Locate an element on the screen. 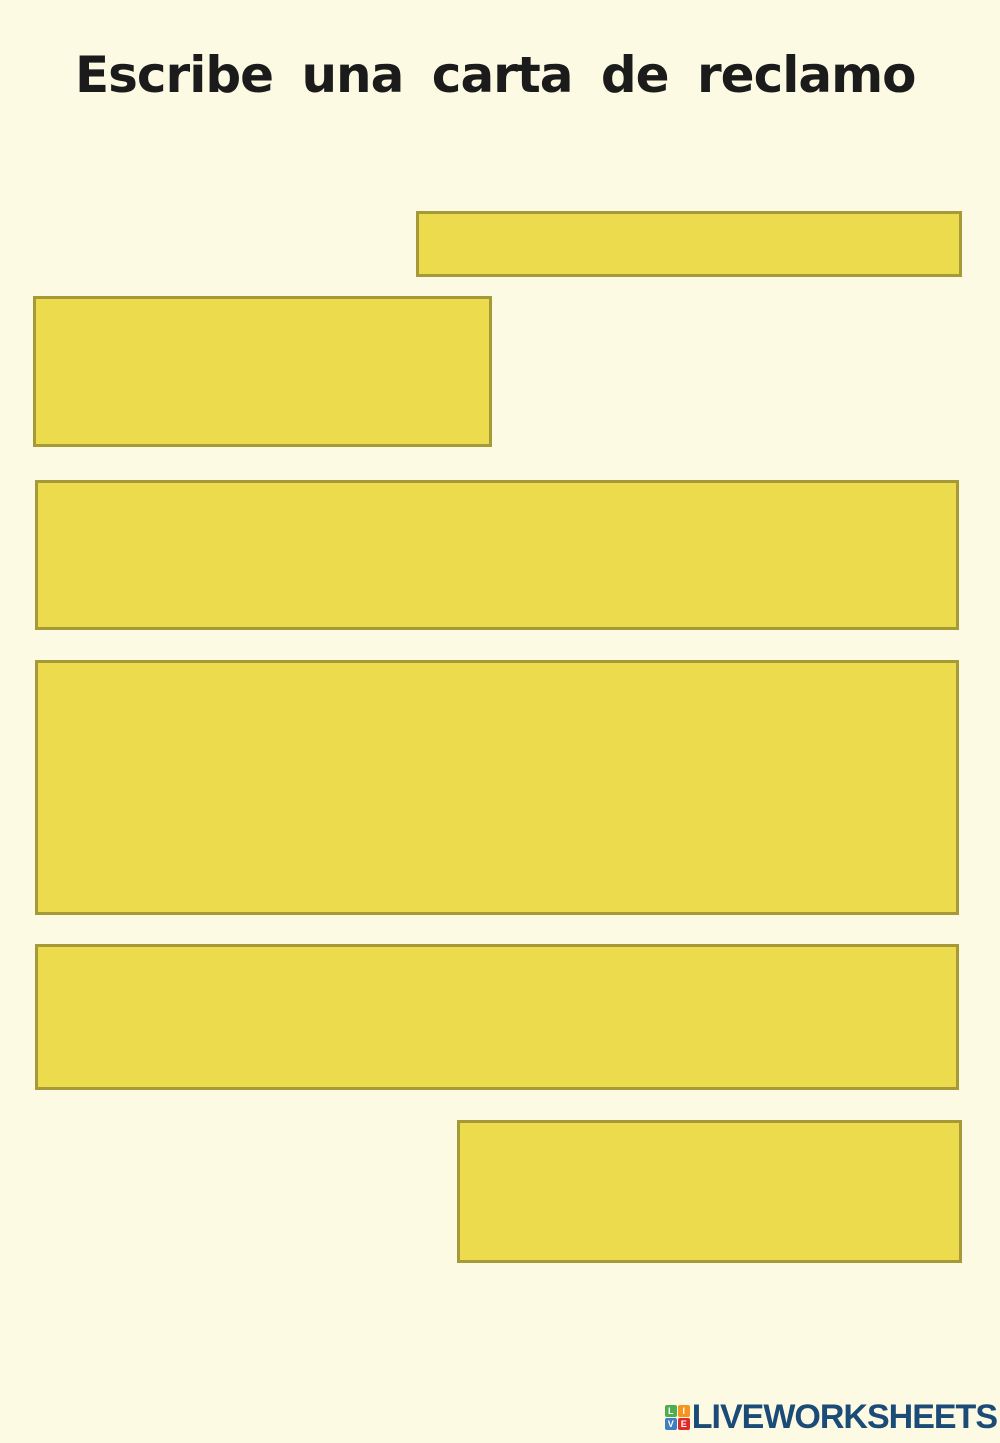 Image resolution: width=1000 pixels, height=1443 pixels. logo-square-i: I is located at coordinates (683, 1410).